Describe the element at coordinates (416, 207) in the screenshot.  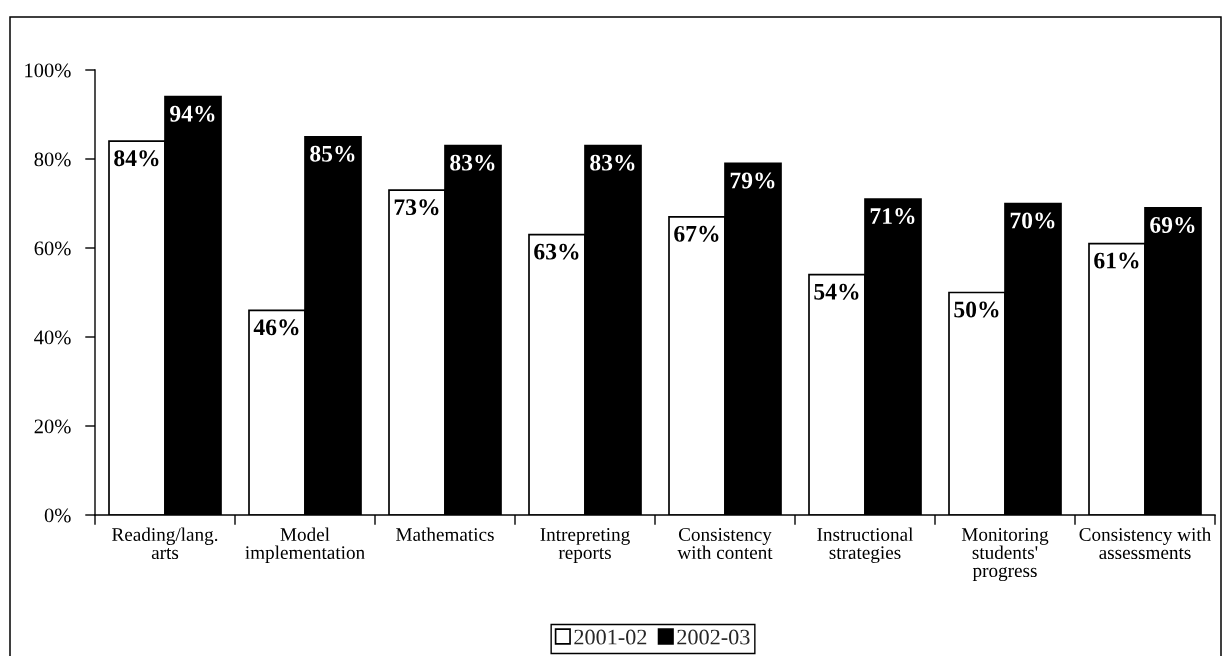
I see `data-label: 73%` at that location.